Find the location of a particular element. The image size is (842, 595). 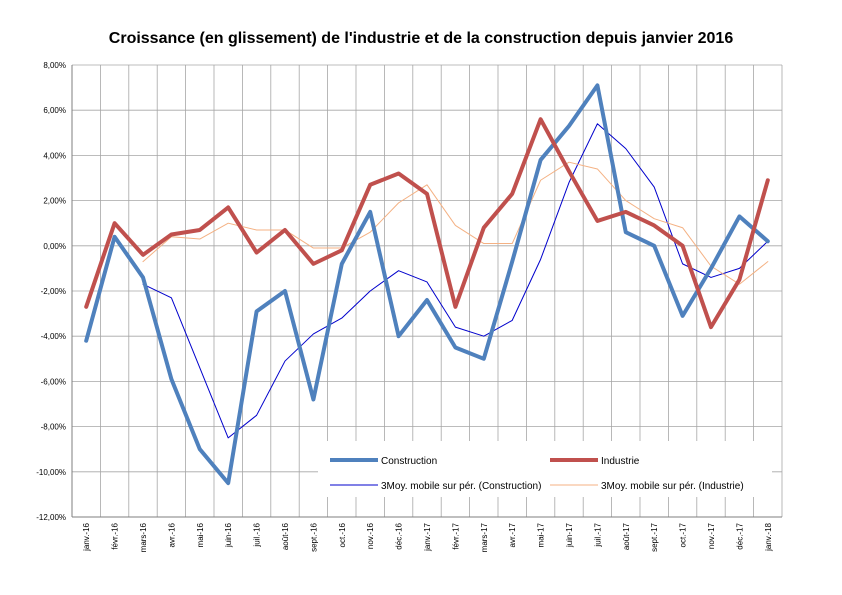

x-tick-label: juin-17 is located at coordinates (569, 535).